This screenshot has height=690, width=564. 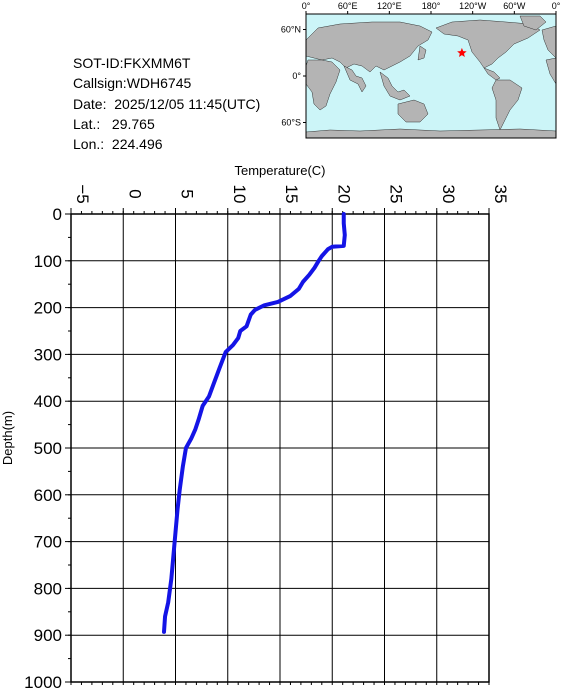 What do you see at coordinates (462, 52) in the screenshot?
I see `star-icon` at bounding box center [462, 52].